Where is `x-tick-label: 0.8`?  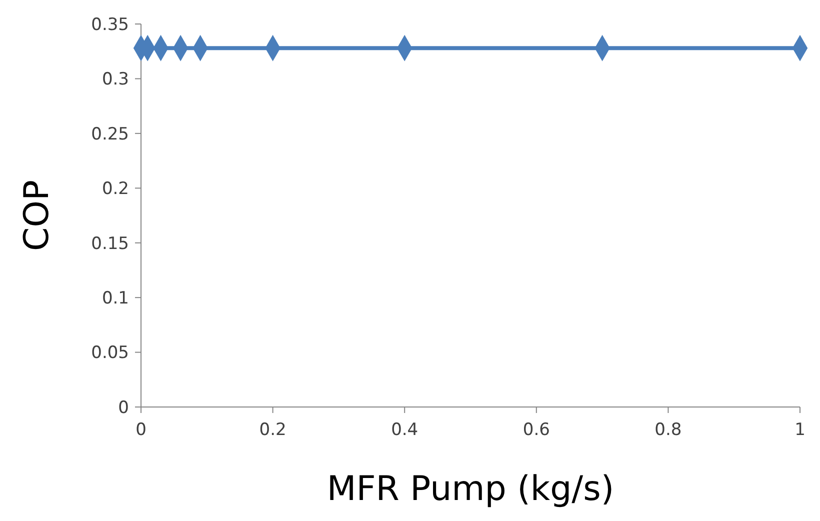
x-tick-label: 0.8 is located at coordinates (668, 430).